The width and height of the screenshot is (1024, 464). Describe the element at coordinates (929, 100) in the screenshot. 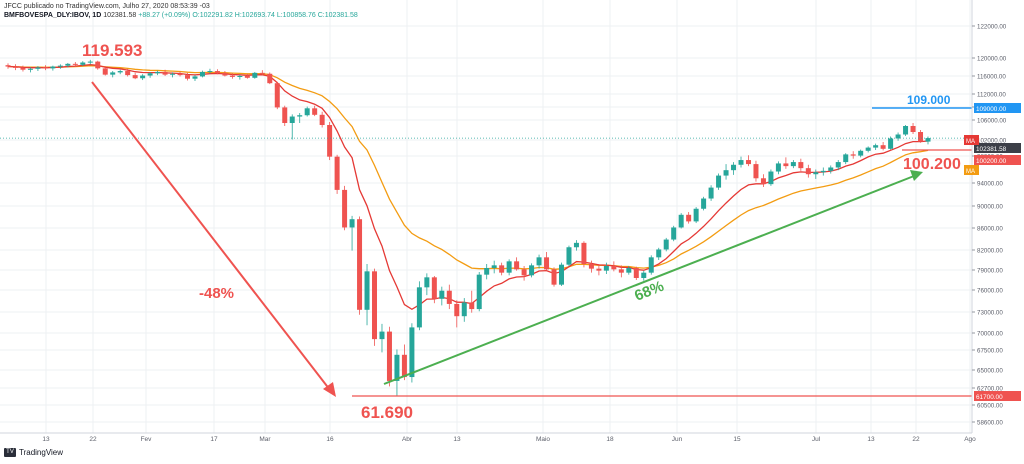

I see `level-up-annotation: 109.000` at that location.